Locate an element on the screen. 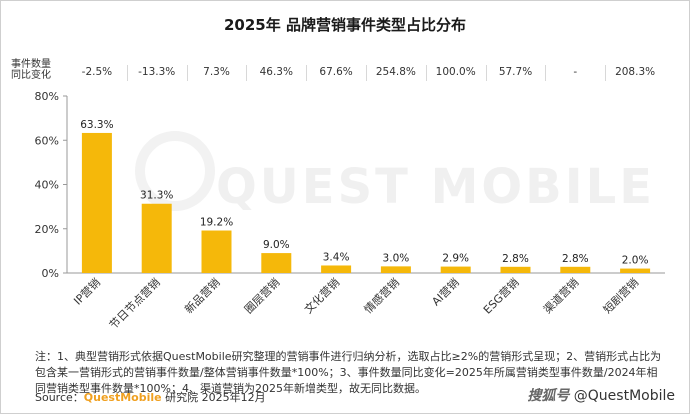 This screenshot has height=414, width=690. data-label: 31.3% is located at coordinates (156, 196).